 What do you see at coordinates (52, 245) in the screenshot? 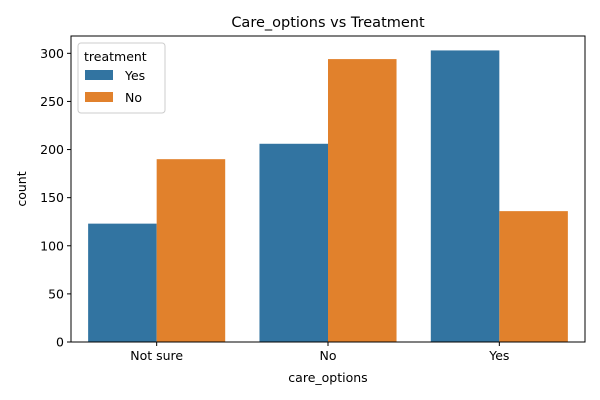
I see `y-tick-label: 100` at bounding box center [52, 245].